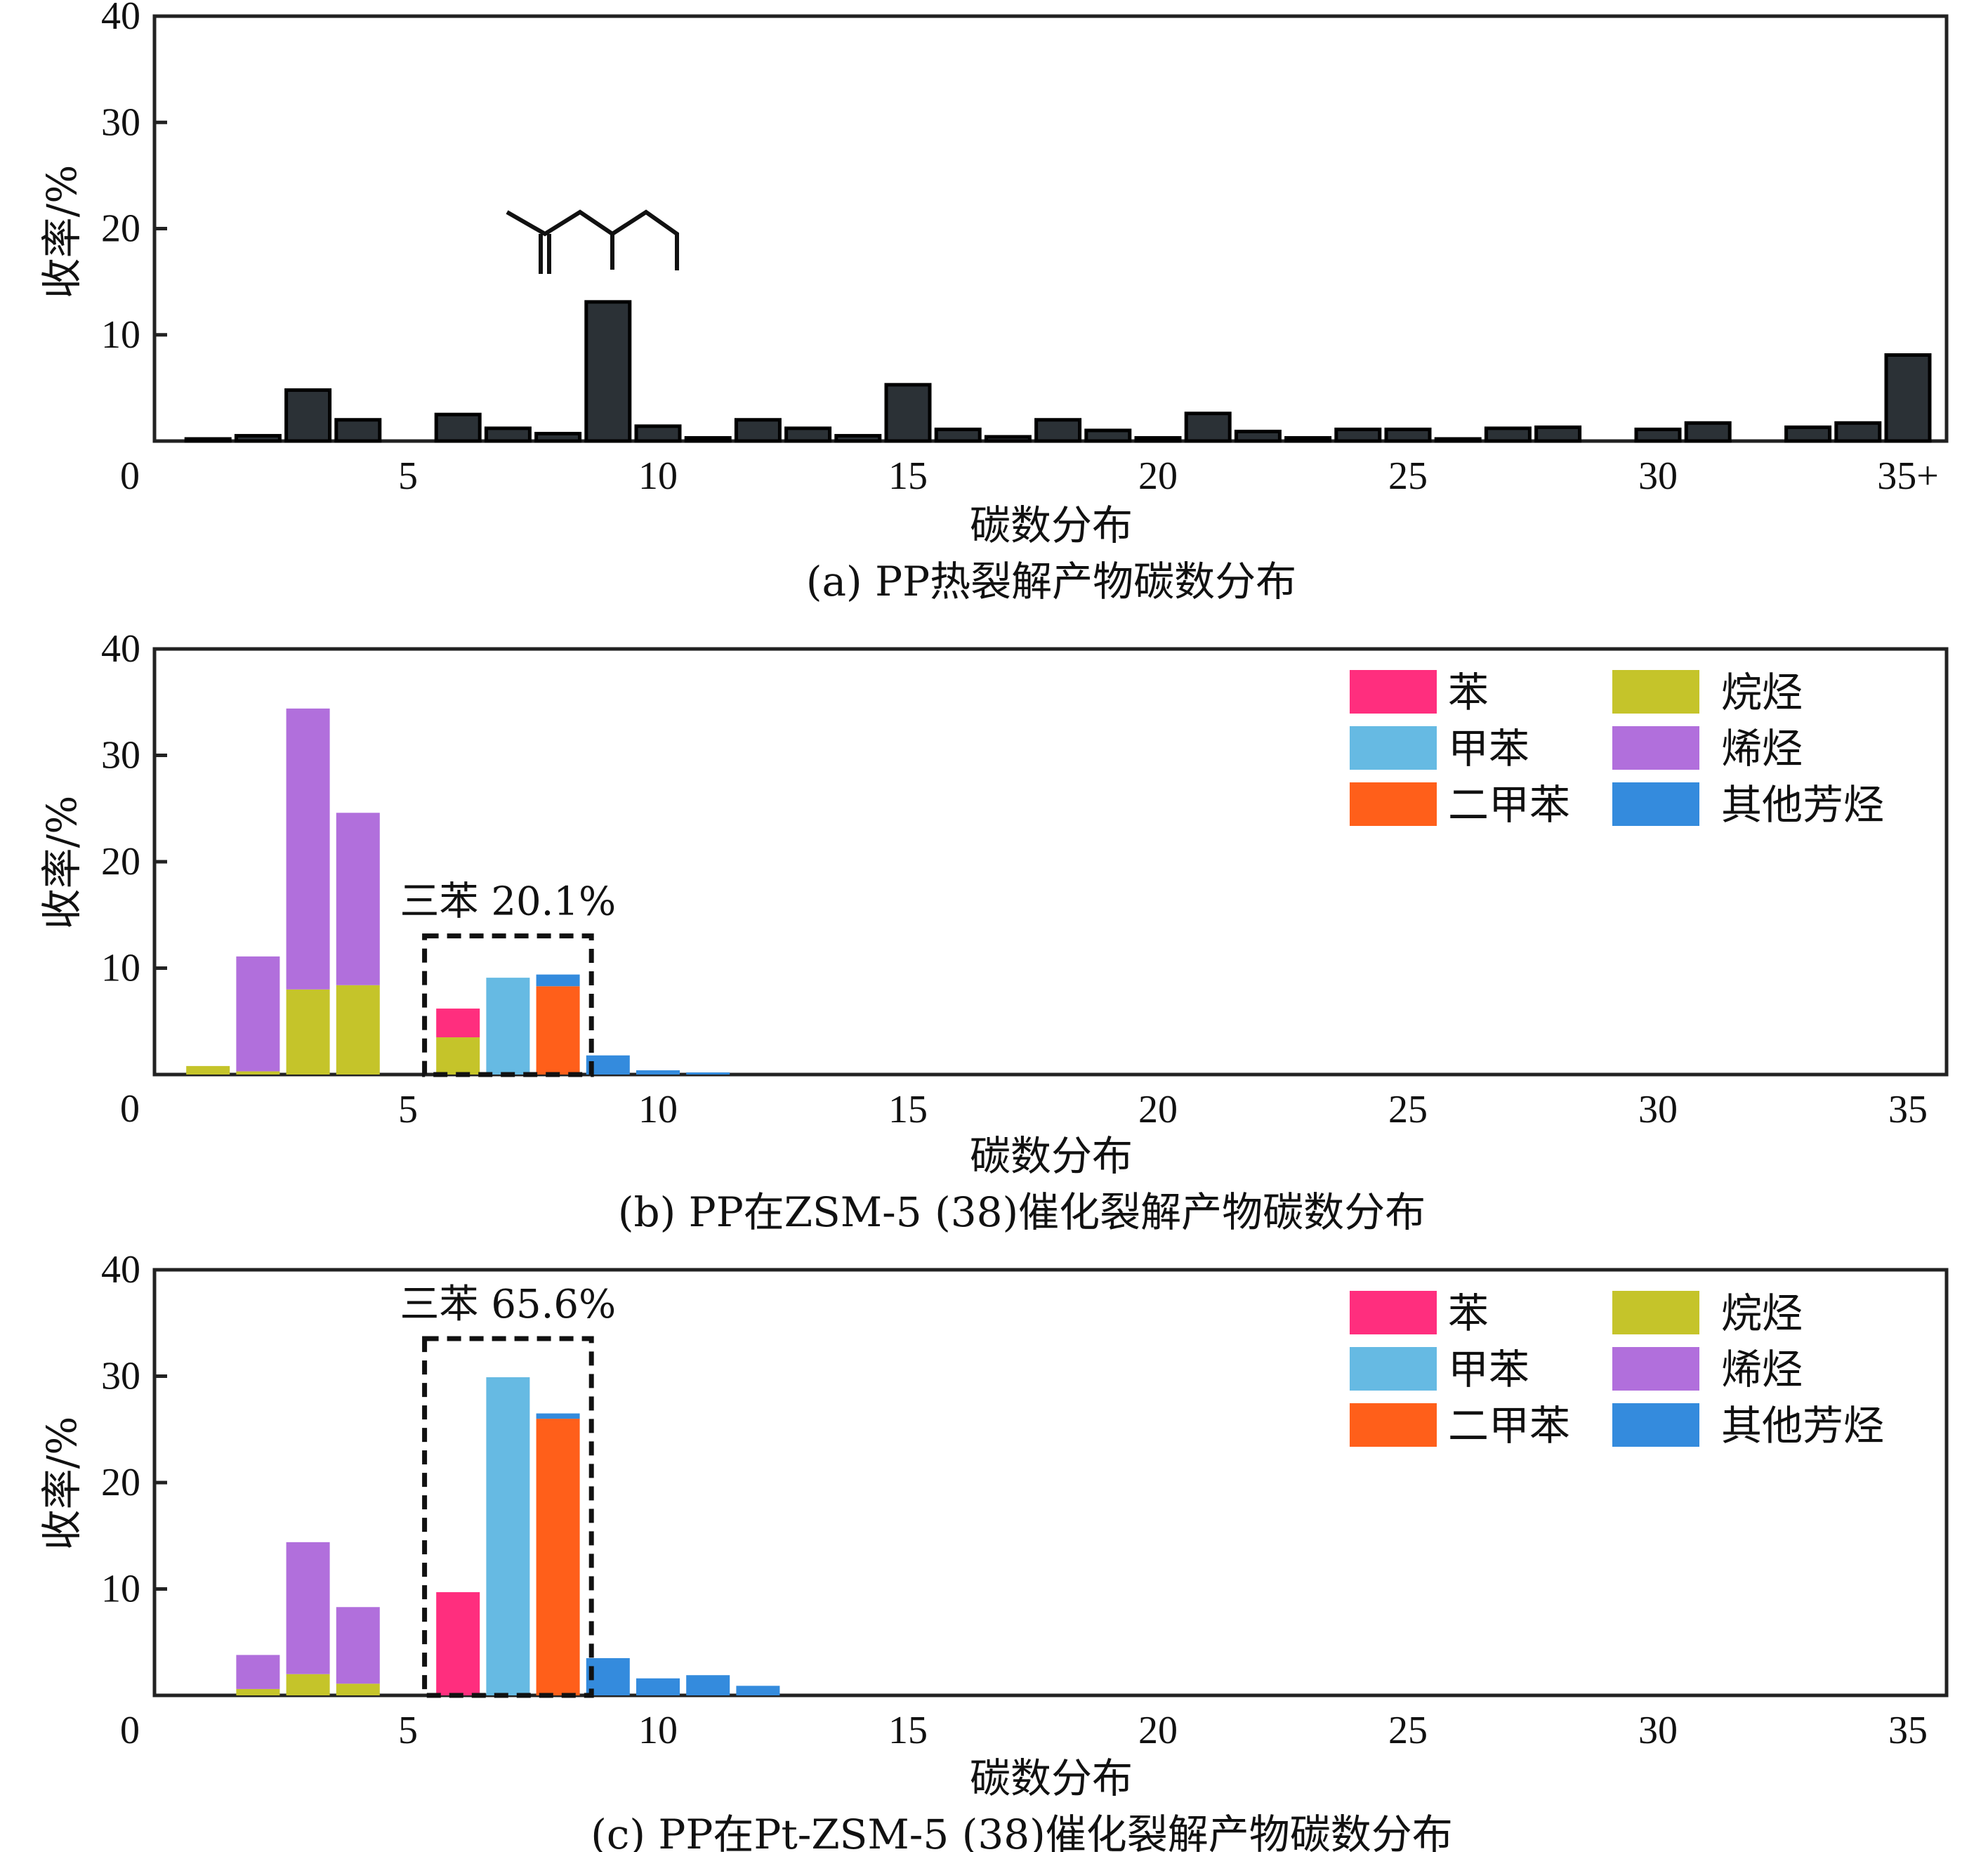 The height and width of the screenshot is (1852, 1988). What do you see at coordinates (258, 438) in the screenshot?
I see `bar-c2` at bounding box center [258, 438].